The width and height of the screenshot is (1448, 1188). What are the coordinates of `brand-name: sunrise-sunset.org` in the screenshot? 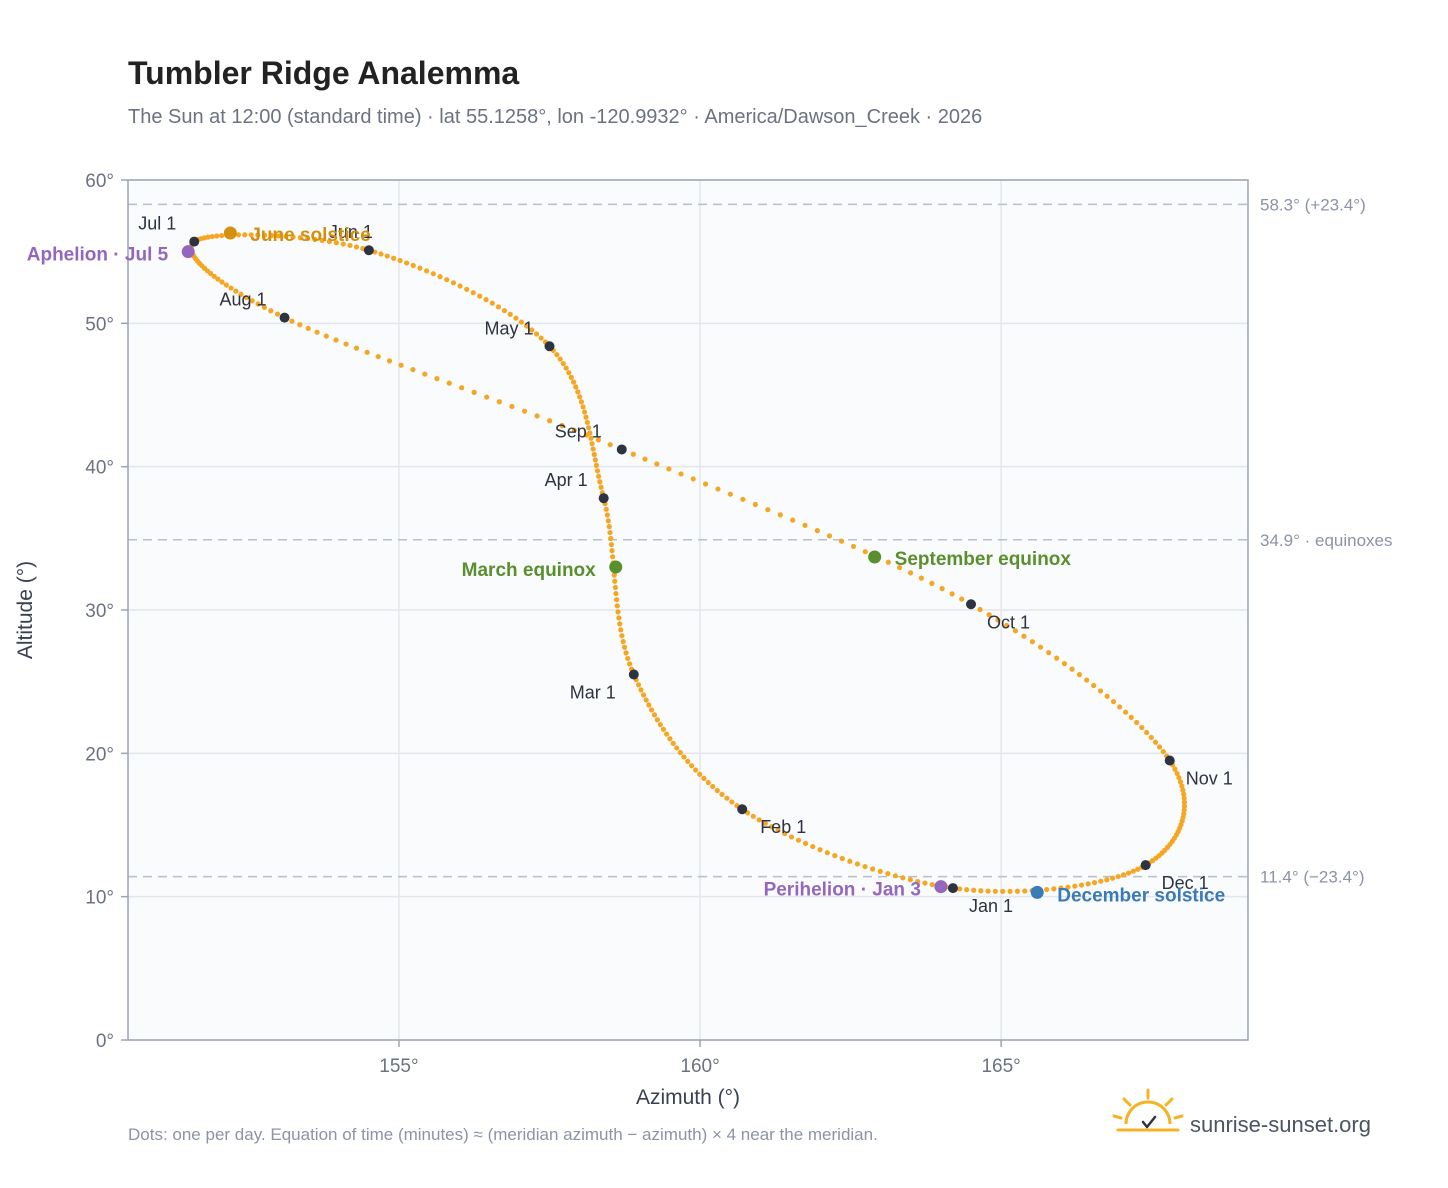 It's located at (1280, 1124).